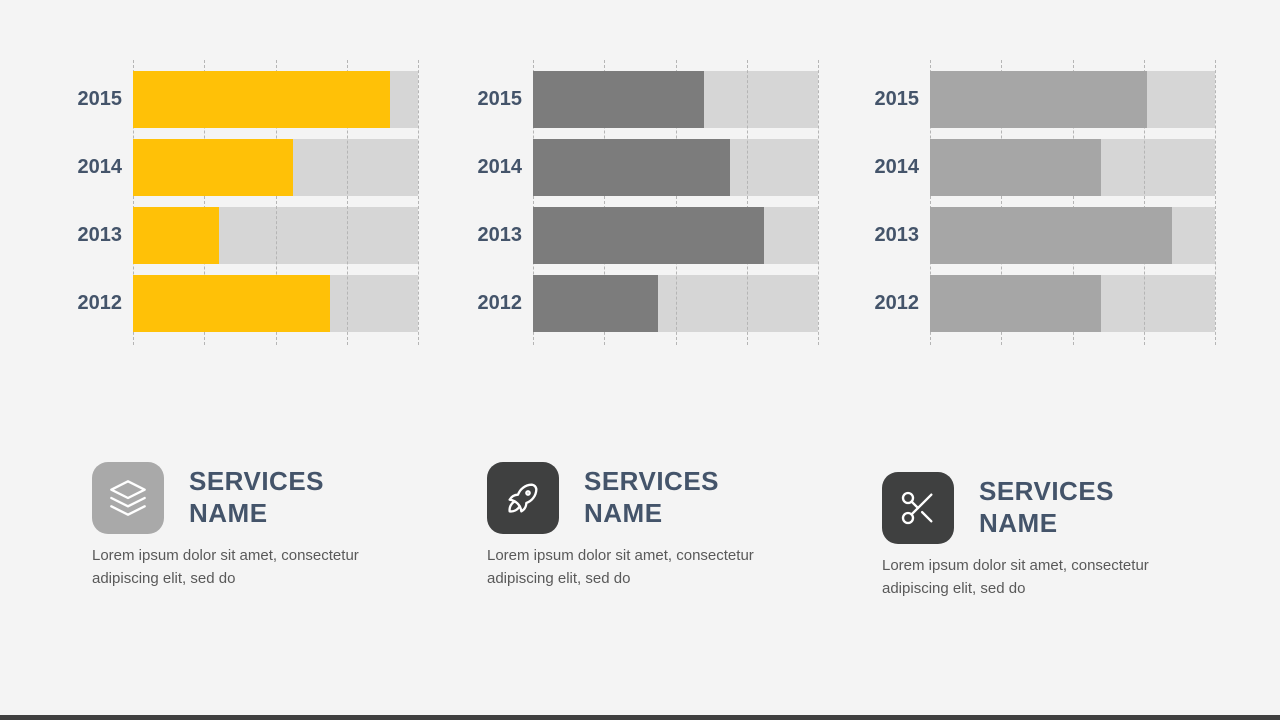  I want to click on service-card-1-header: SERVICES NAME, so click(248, 498).